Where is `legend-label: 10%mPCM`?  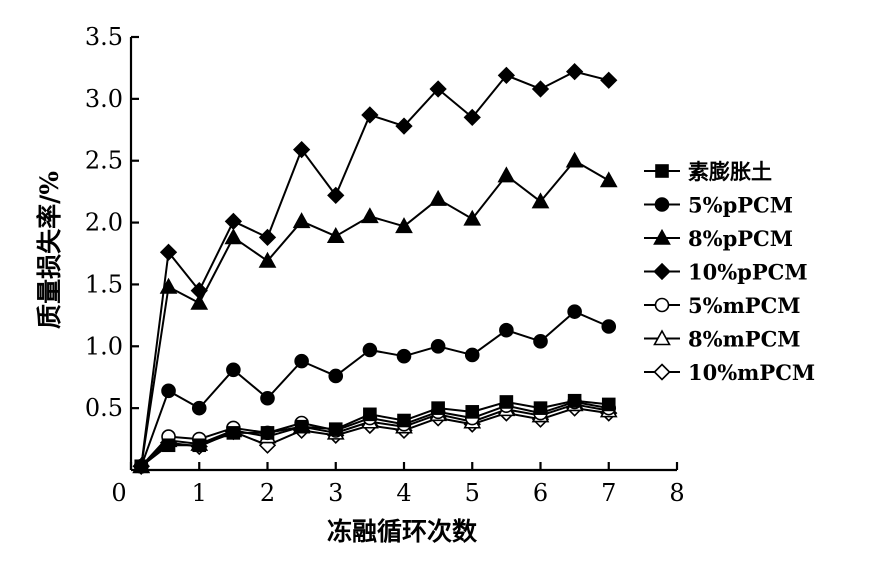
legend-label: 10%mPCM is located at coordinates (751, 372).